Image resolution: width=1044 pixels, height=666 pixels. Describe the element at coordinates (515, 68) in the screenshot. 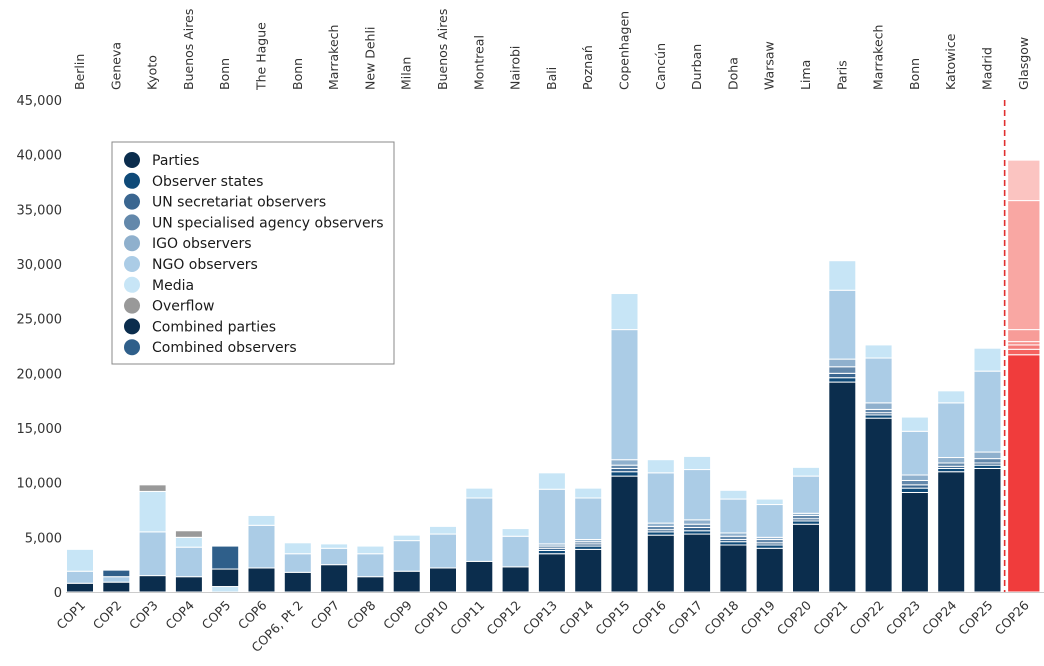

I see `location-label: Nairobi` at that location.